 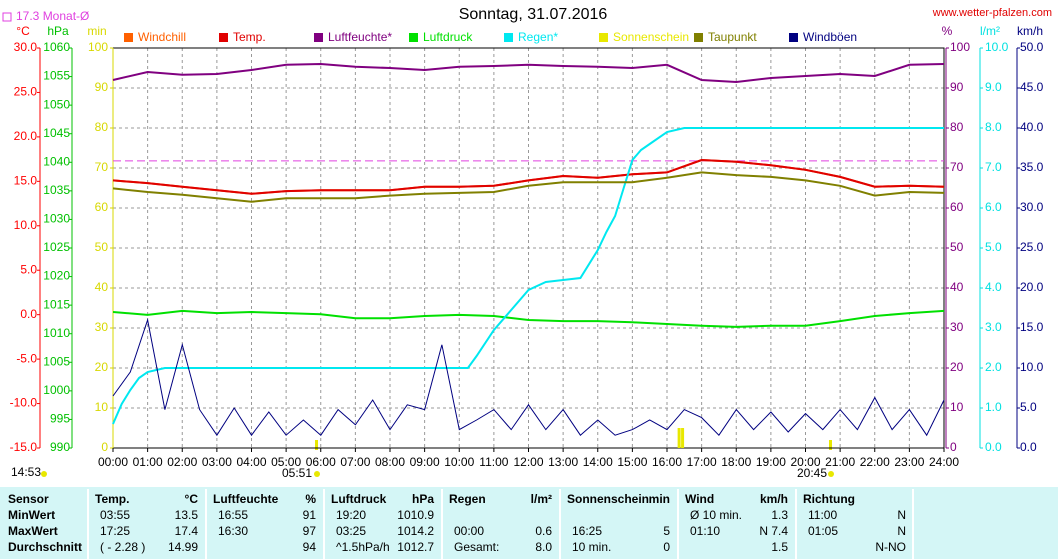 I want to click on table-cell: N 7.4, so click(x=773, y=531).